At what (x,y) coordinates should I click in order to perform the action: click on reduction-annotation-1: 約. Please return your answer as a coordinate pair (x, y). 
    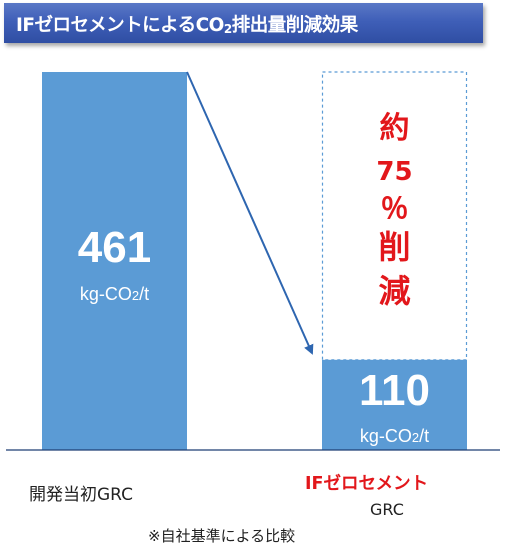
    Looking at the image, I should click on (395, 128).